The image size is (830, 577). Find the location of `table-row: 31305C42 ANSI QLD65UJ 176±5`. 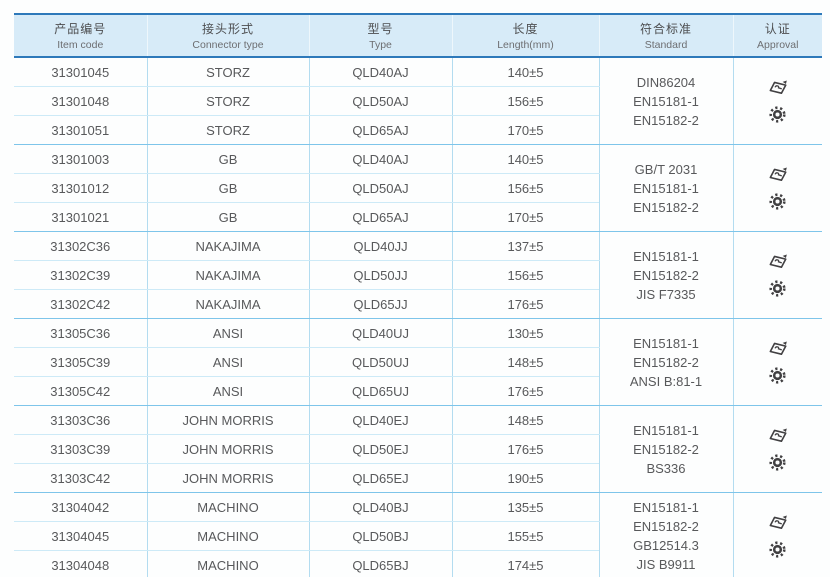

table-row: 31305C42 ANSI QLD65UJ 176±5 is located at coordinates (418, 391).